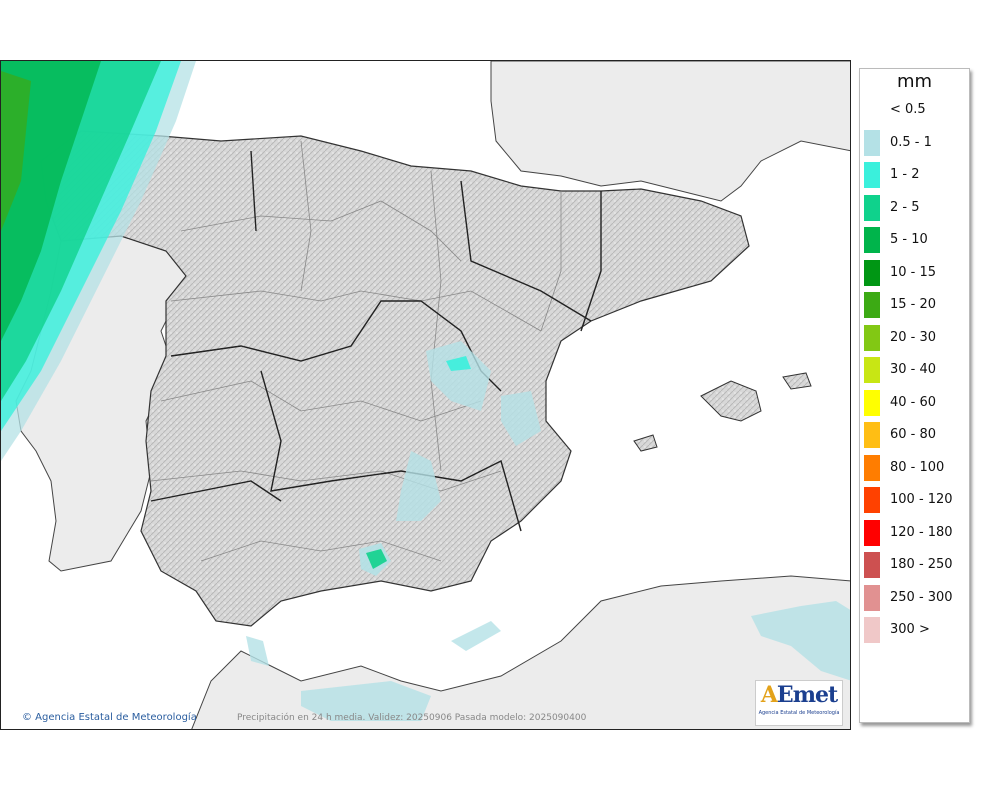 The image size is (1000, 790). Describe the element at coordinates (458, 363) in the screenshot. I see `precip-1-2-center` at that location.